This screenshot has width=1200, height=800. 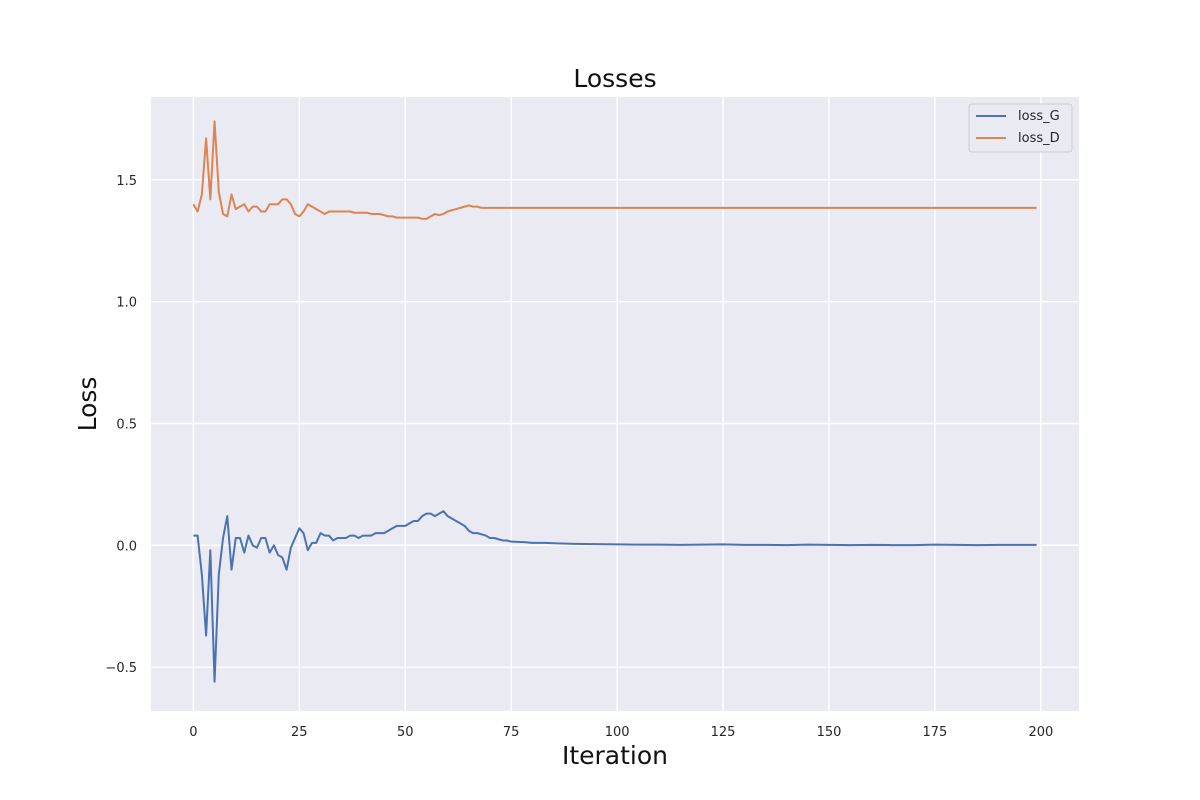 I want to click on y-axis-title: Loss, so click(x=87, y=404).